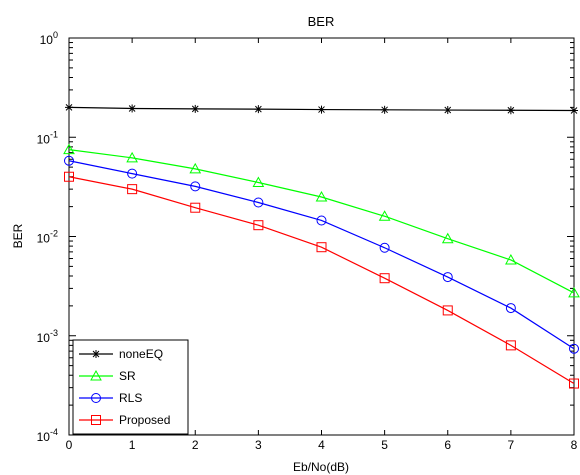 This screenshot has height=475, width=580. Describe the element at coordinates (96, 420) in the screenshot. I see `legend-marker-proposed` at that location.